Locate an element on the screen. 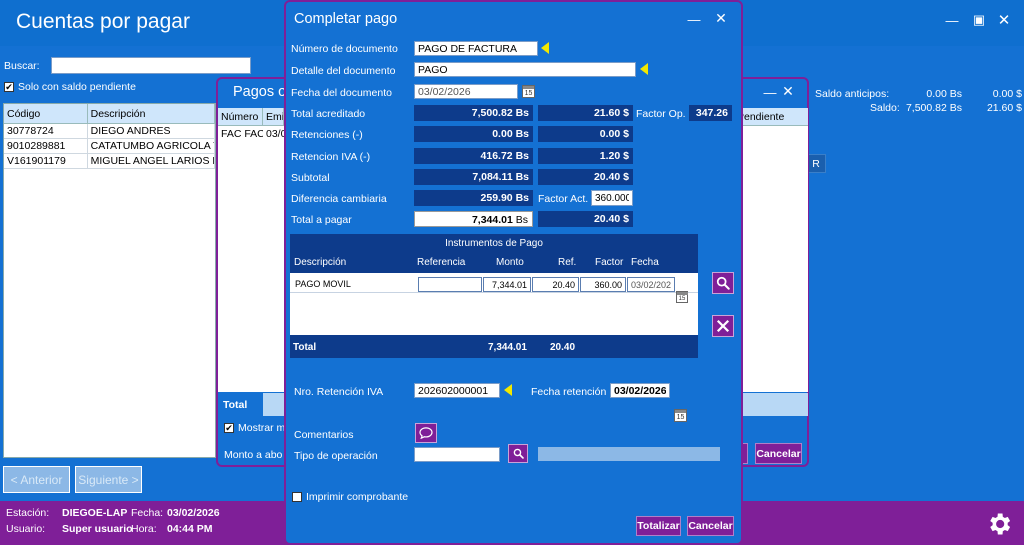 The height and width of the screenshot is (545, 1024). operation-type-search-button is located at coordinates (518, 453).